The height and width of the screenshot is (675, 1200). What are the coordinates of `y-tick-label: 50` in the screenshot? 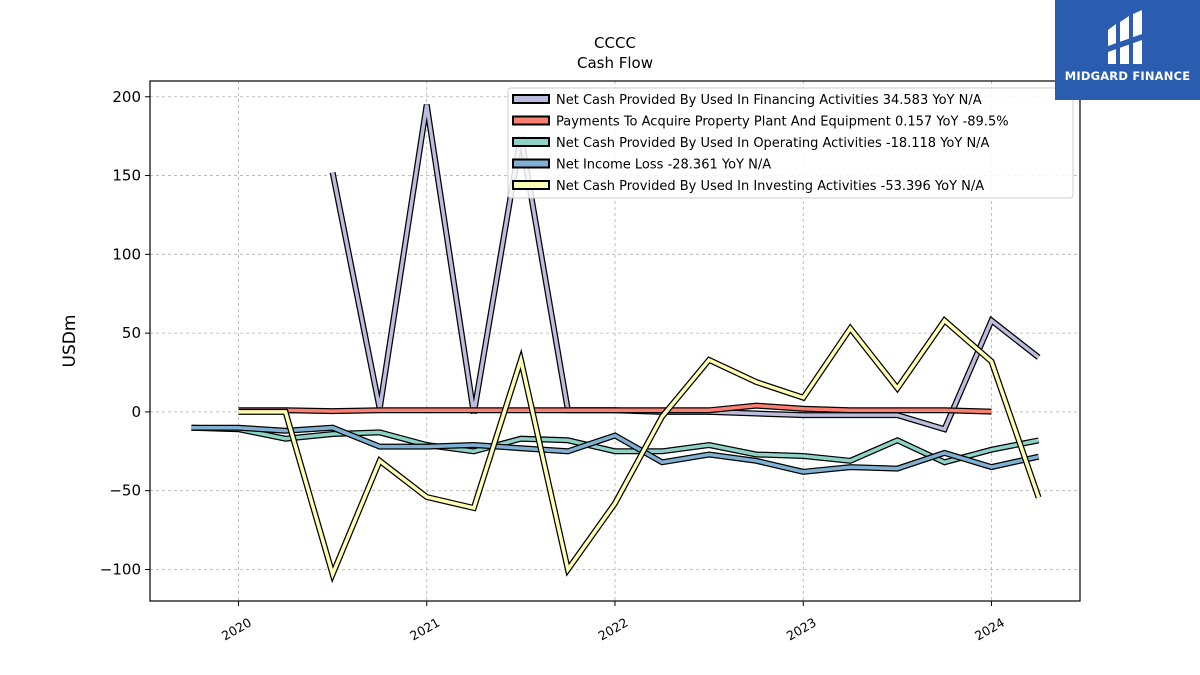 It's located at (131, 333).